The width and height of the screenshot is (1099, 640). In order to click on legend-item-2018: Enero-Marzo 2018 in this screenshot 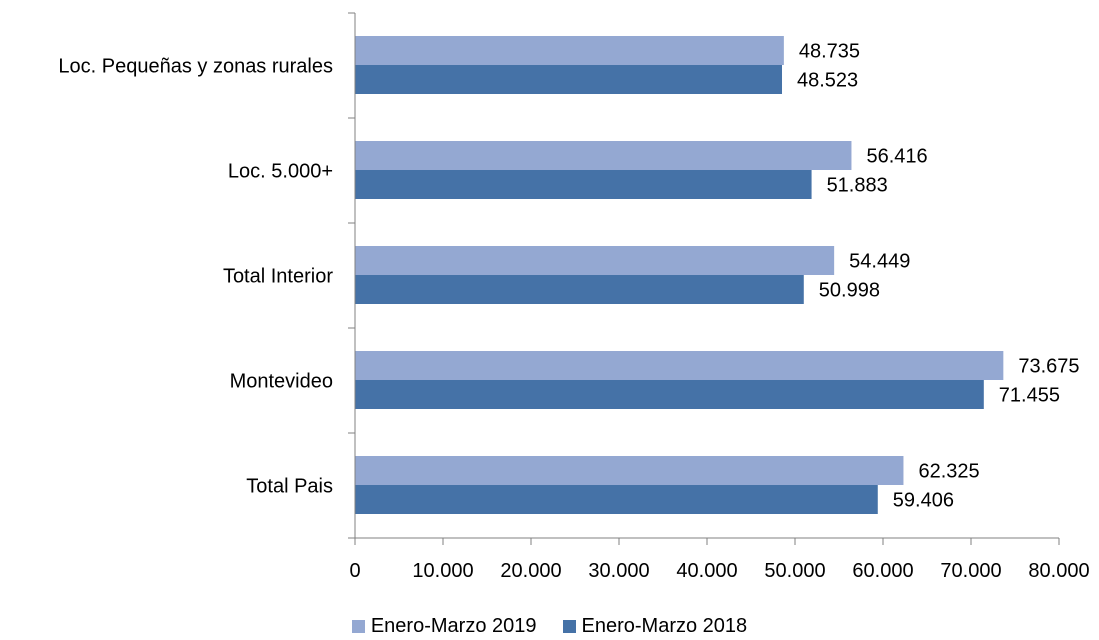, I will do `click(655, 626)`.